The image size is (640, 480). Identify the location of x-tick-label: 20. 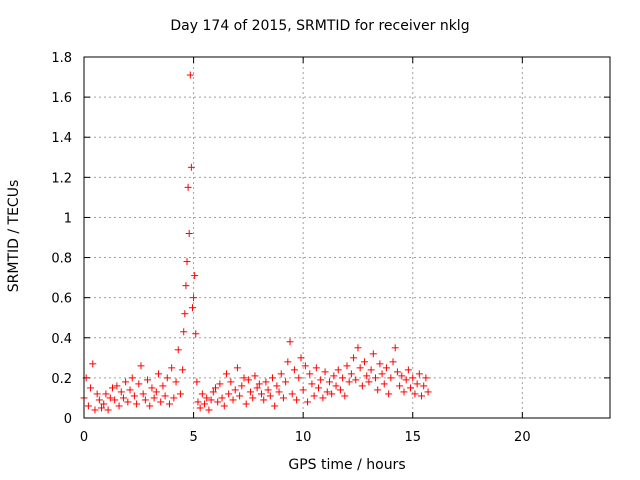
(522, 437).